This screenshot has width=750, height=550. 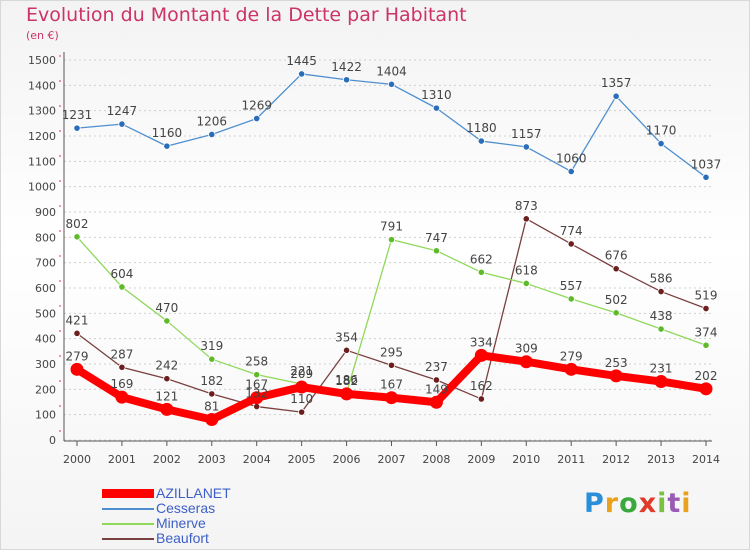 I want to click on data-label: 421, so click(x=77, y=320).